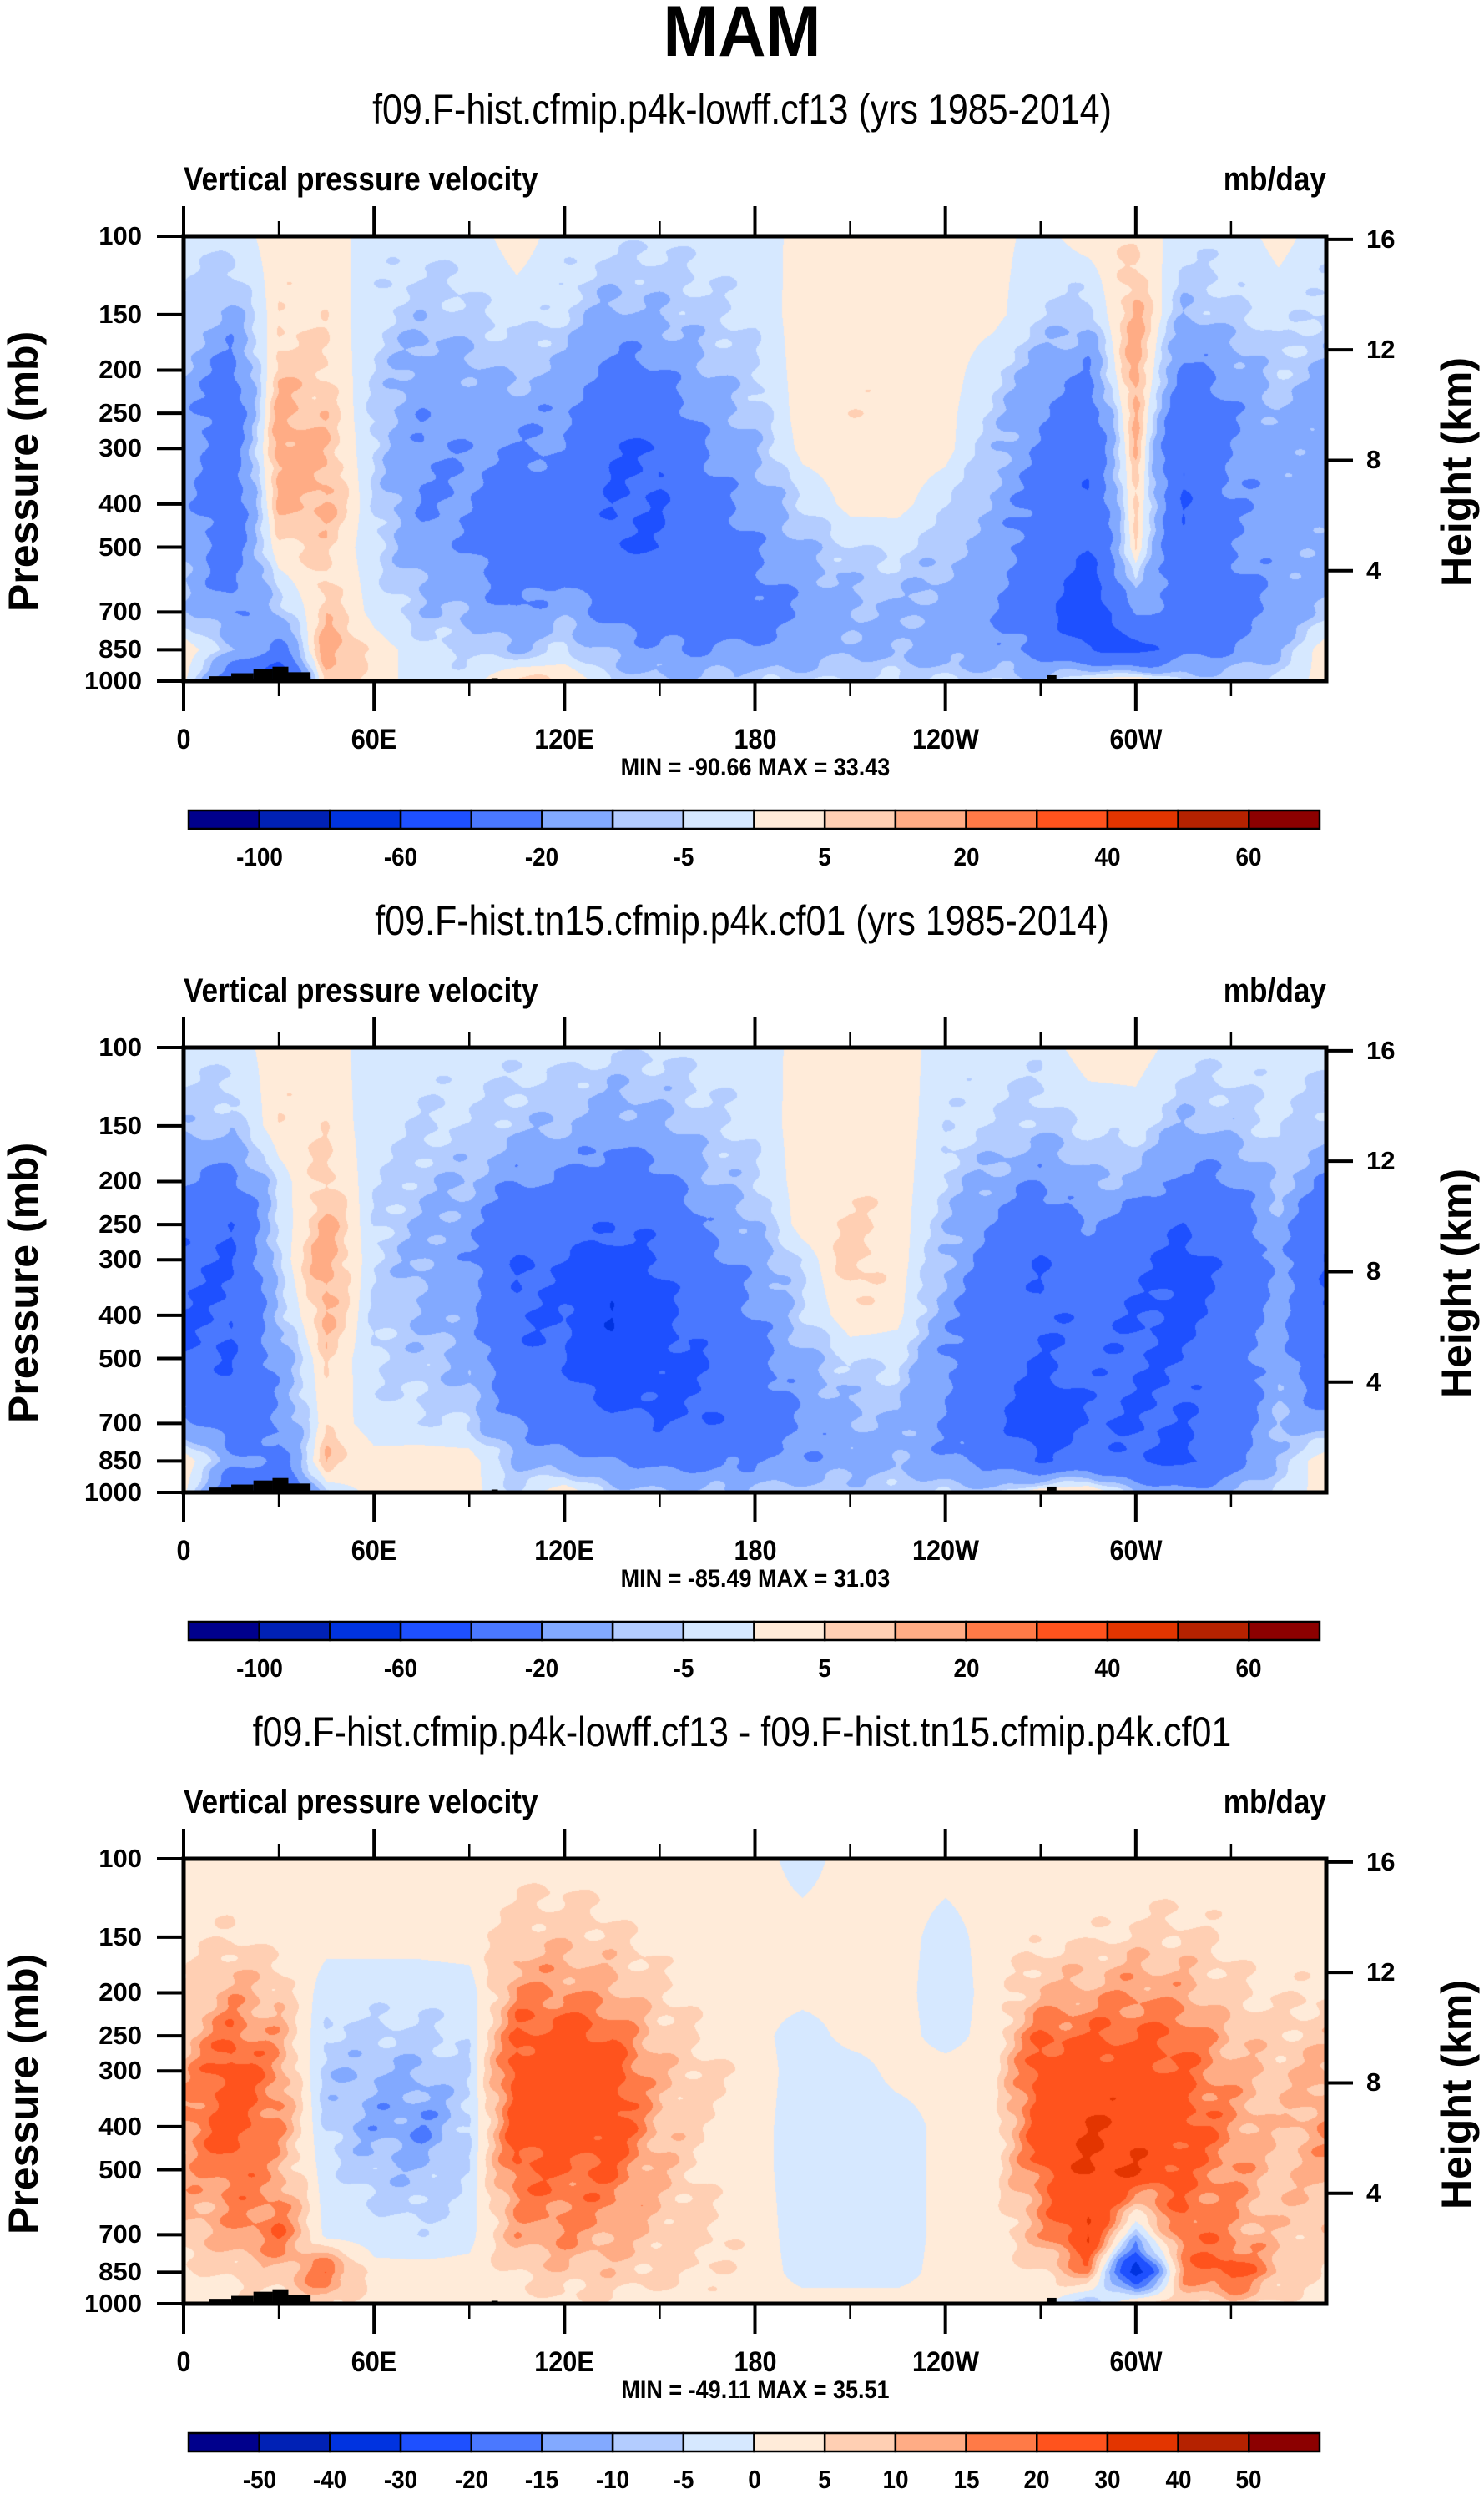  What do you see at coordinates (330, 2479) in the screenshot?
I see `colorbar-label: -40` at bounding box center [330, 2479].